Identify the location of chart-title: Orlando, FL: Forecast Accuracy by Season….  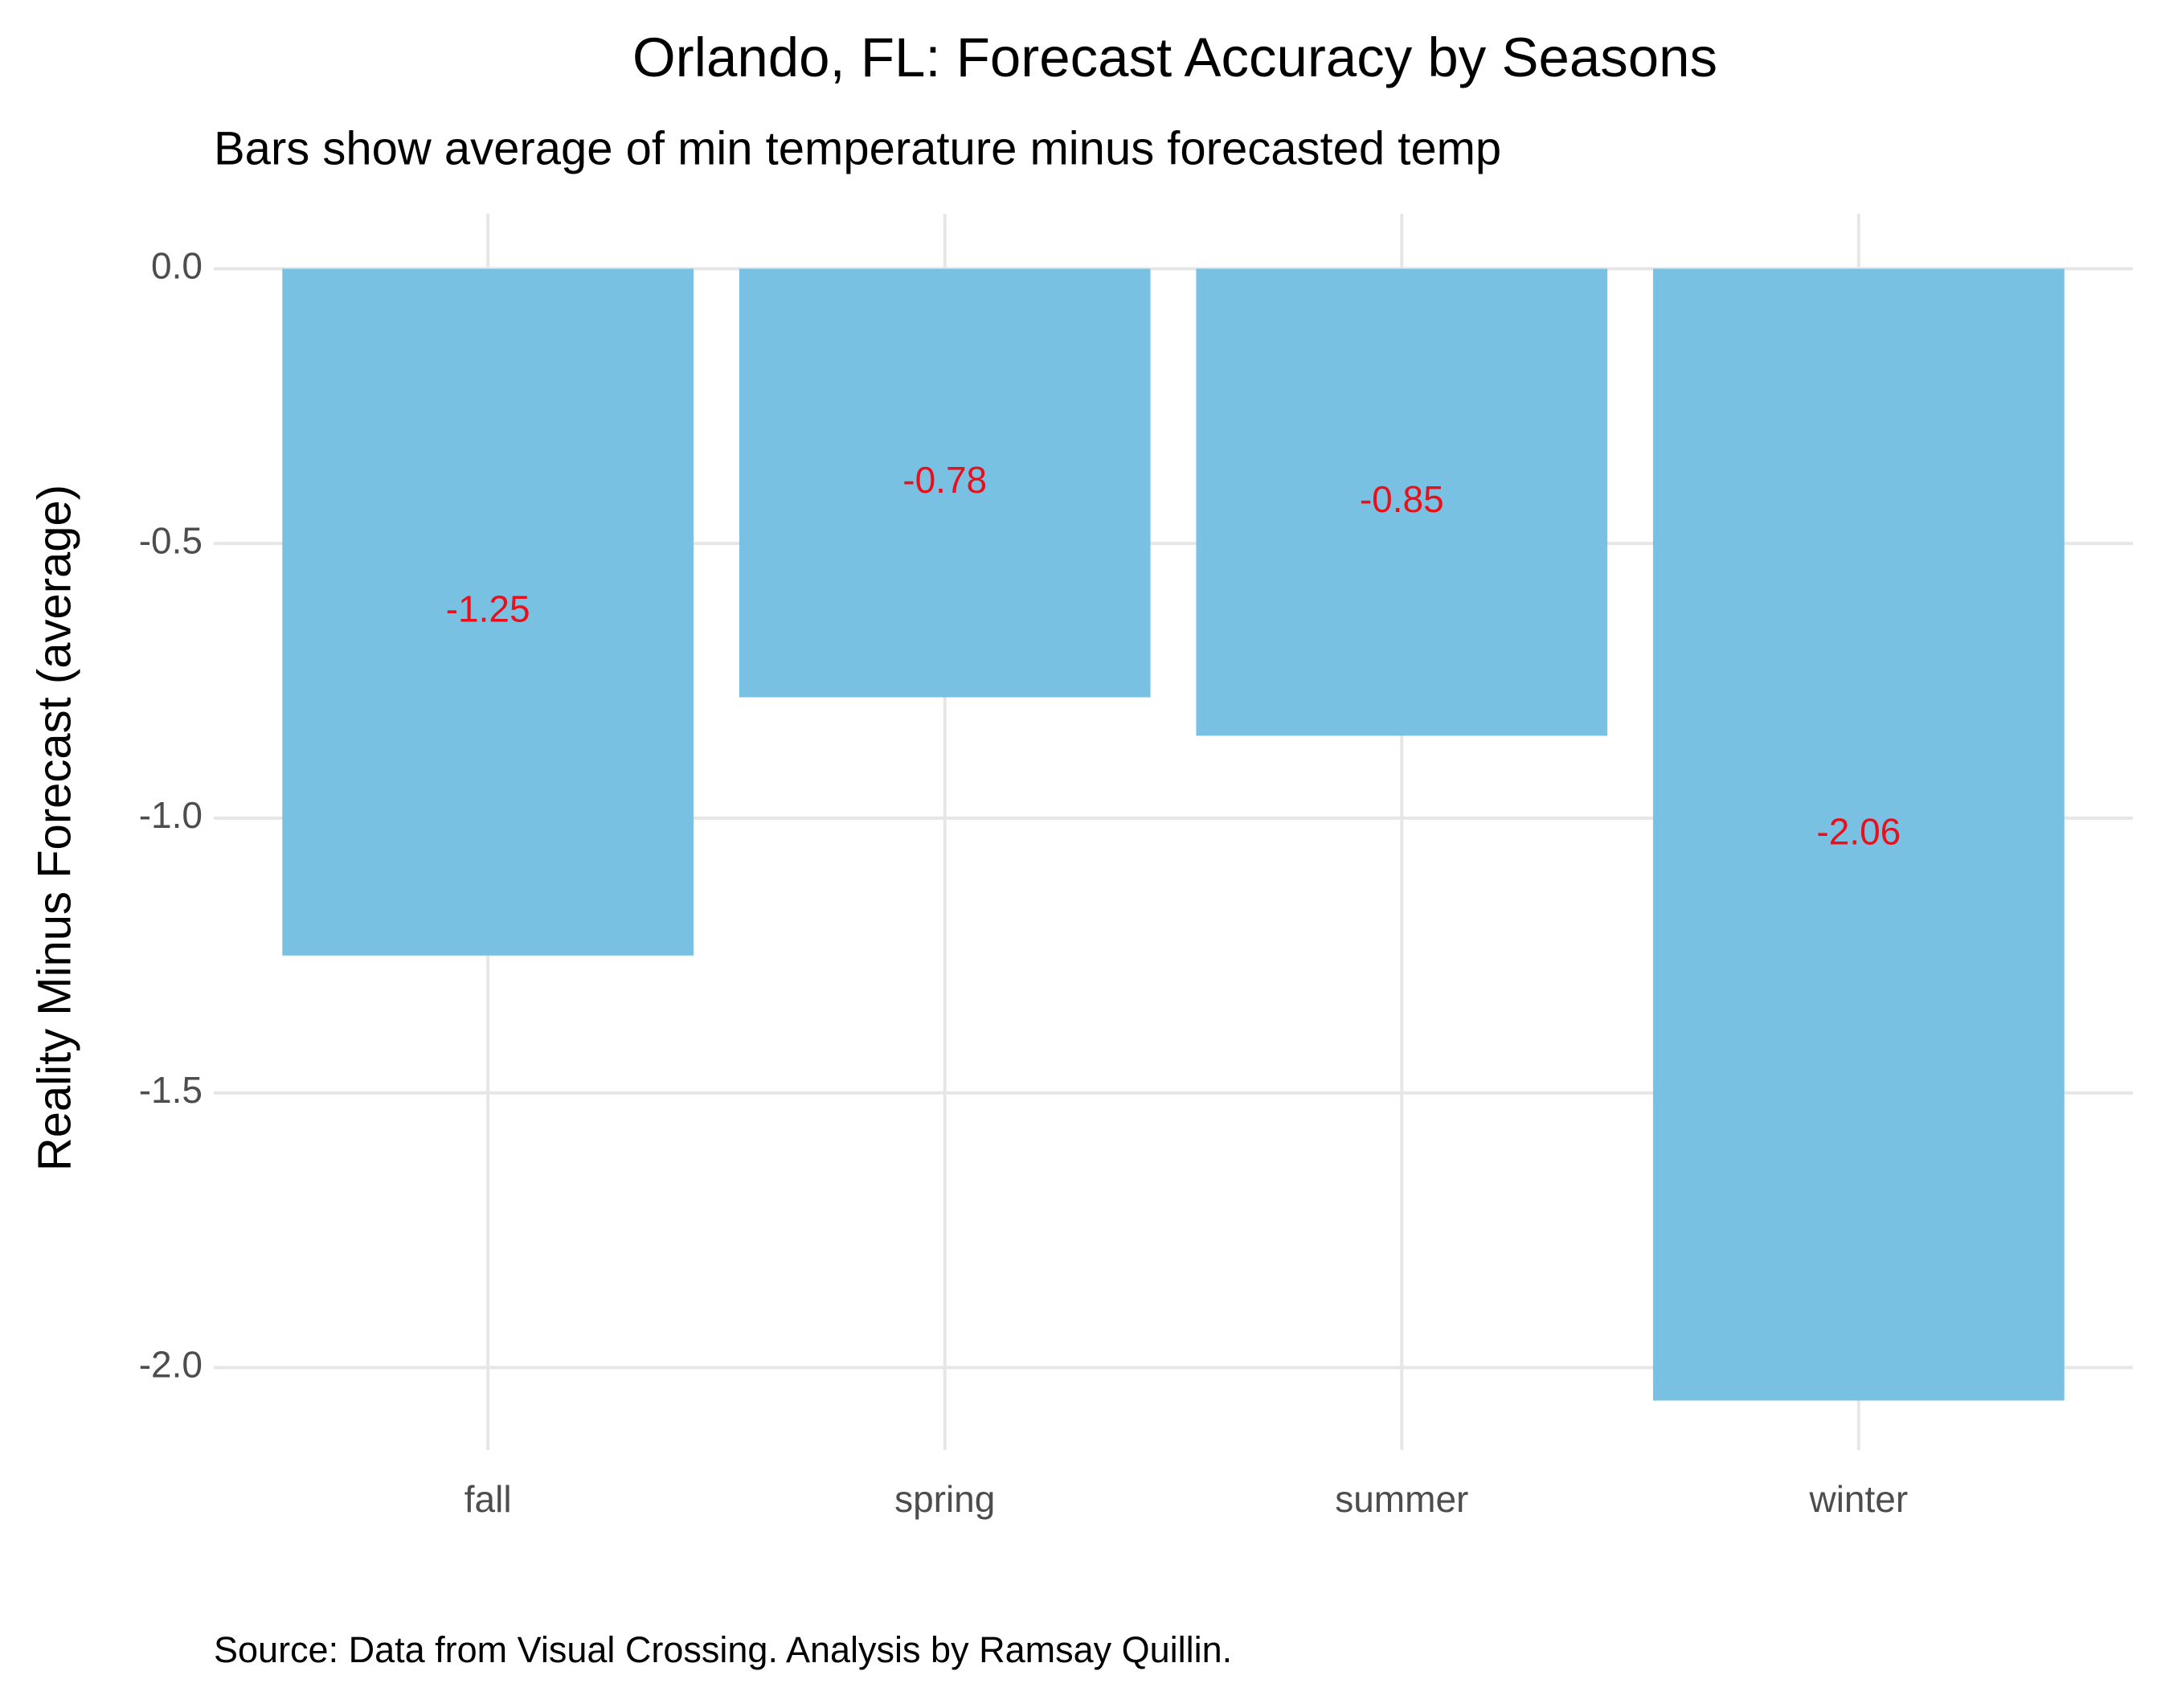
(1174, 58).